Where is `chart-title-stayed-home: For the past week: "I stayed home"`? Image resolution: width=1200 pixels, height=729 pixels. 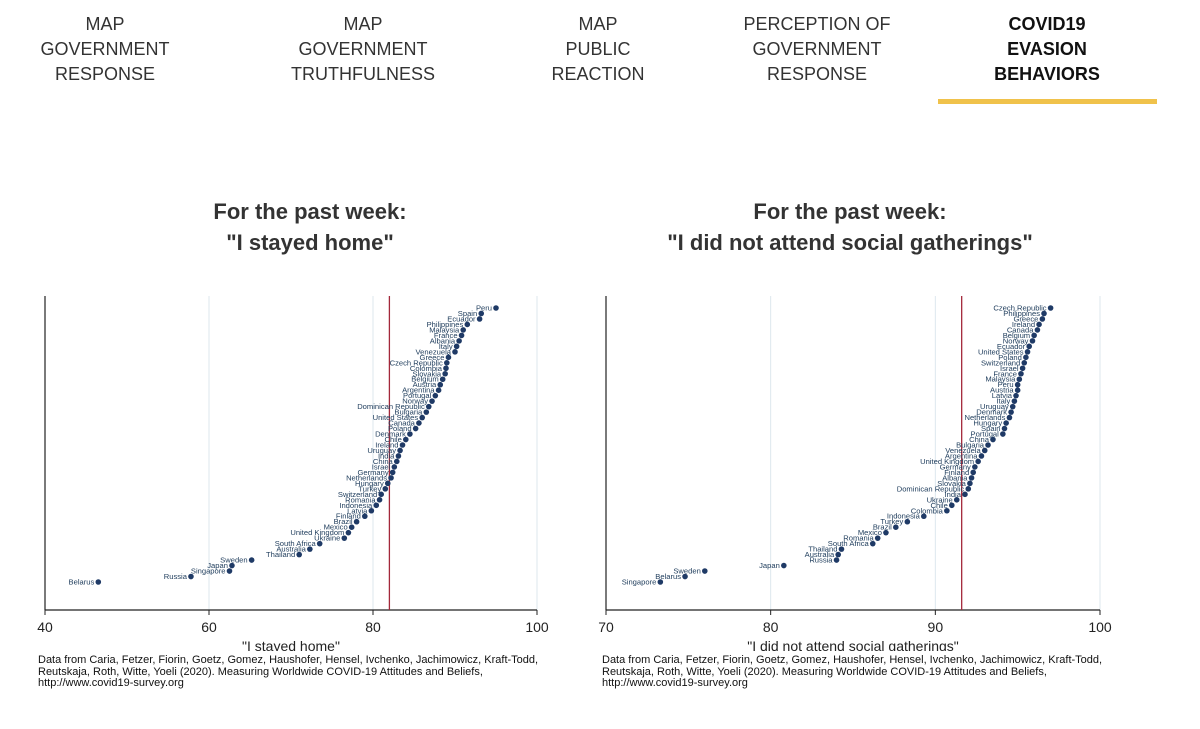 chart-title-stayed-home: For the past week: "I stayed home" is located at coordinates (310, 227).